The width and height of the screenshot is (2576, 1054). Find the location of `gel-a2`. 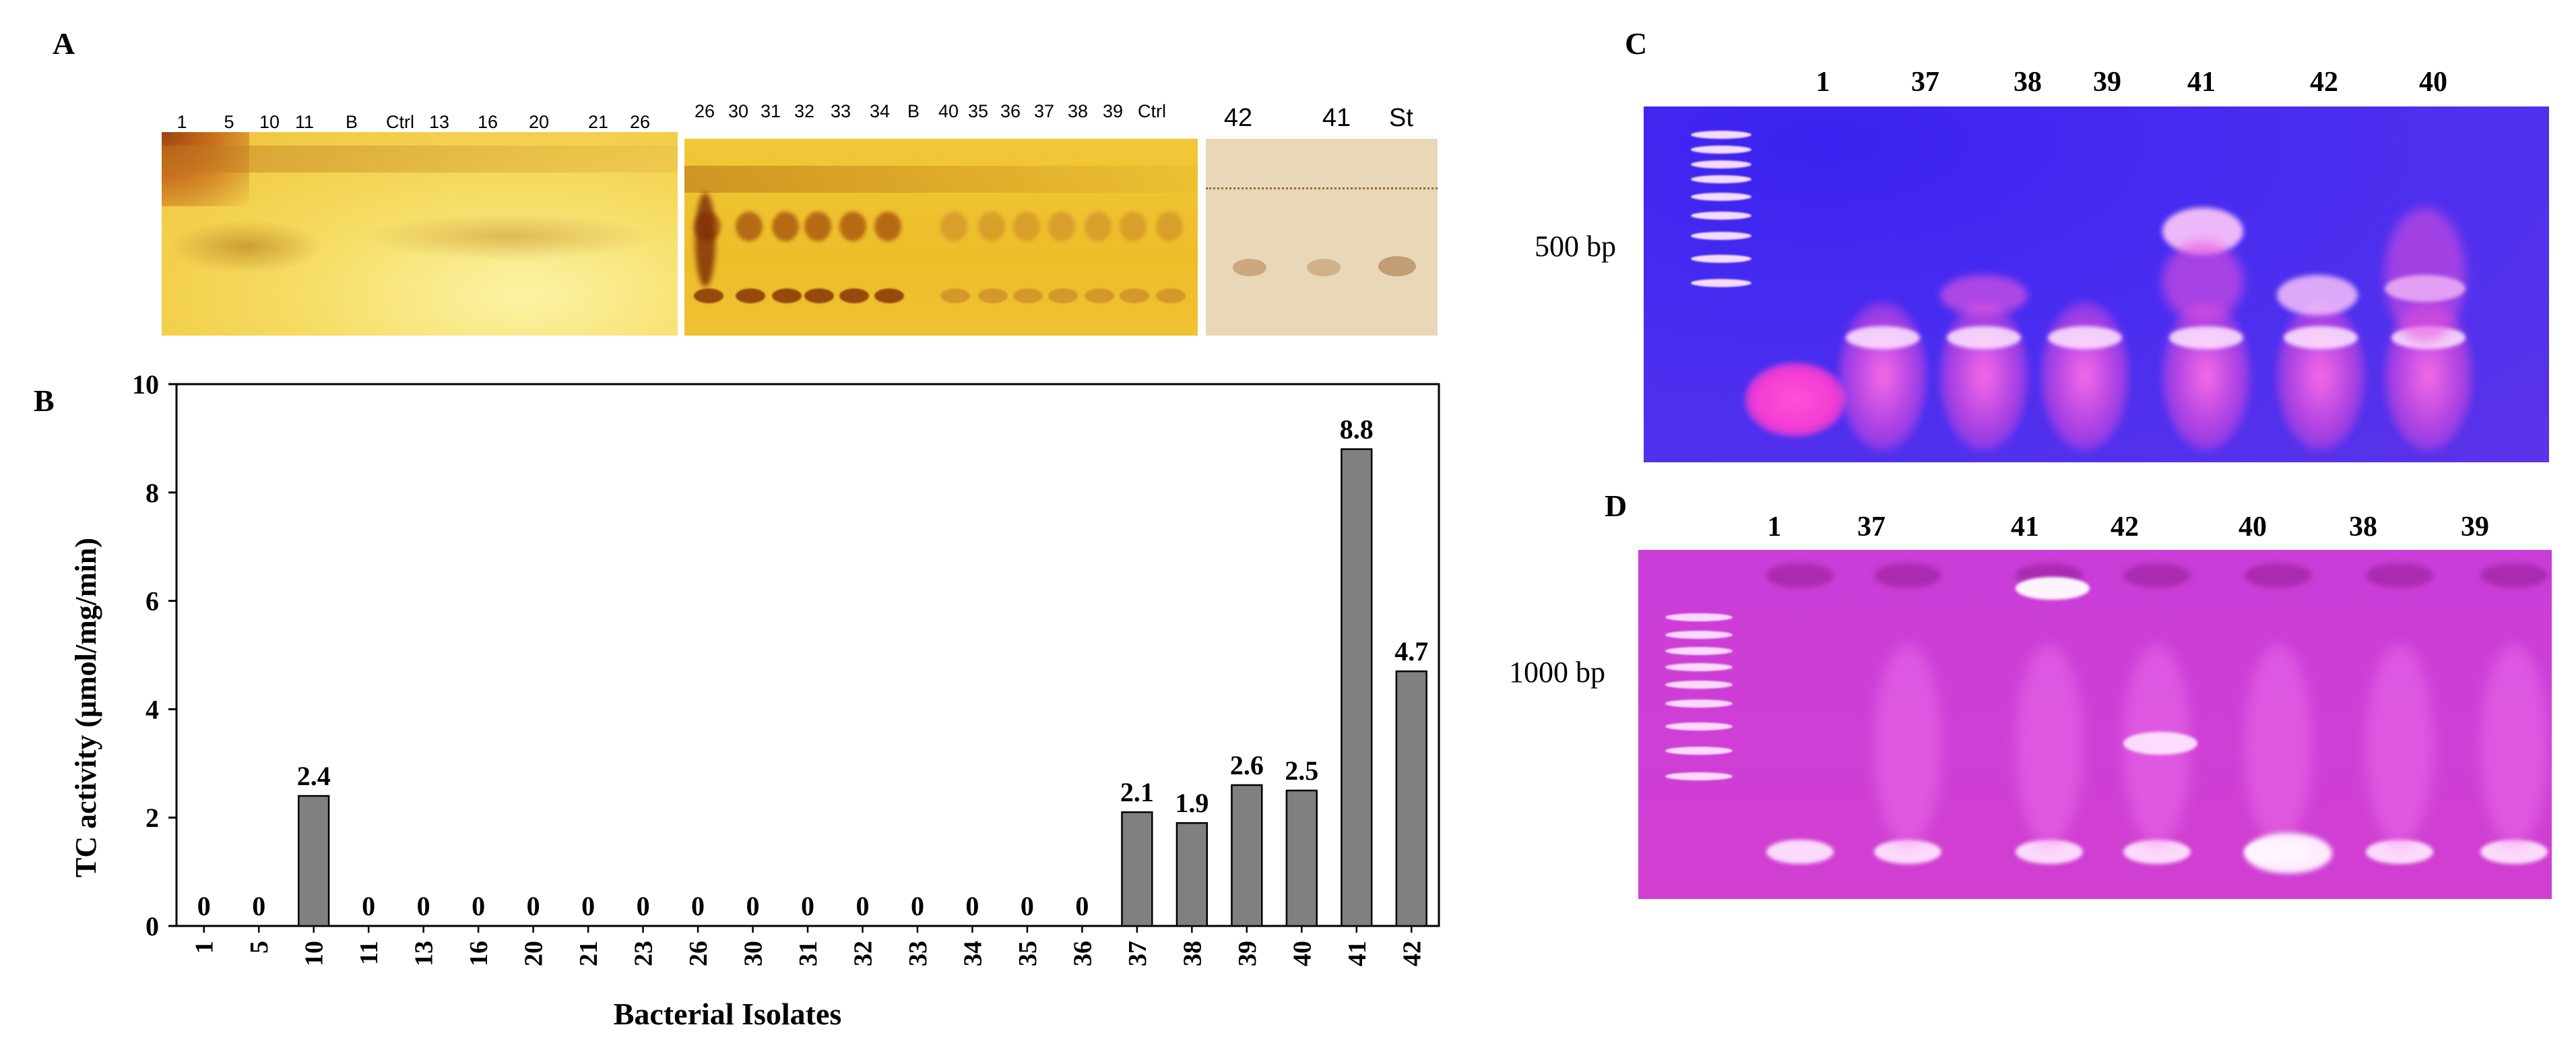

gel-a2 is located at coordinates (941, 237).